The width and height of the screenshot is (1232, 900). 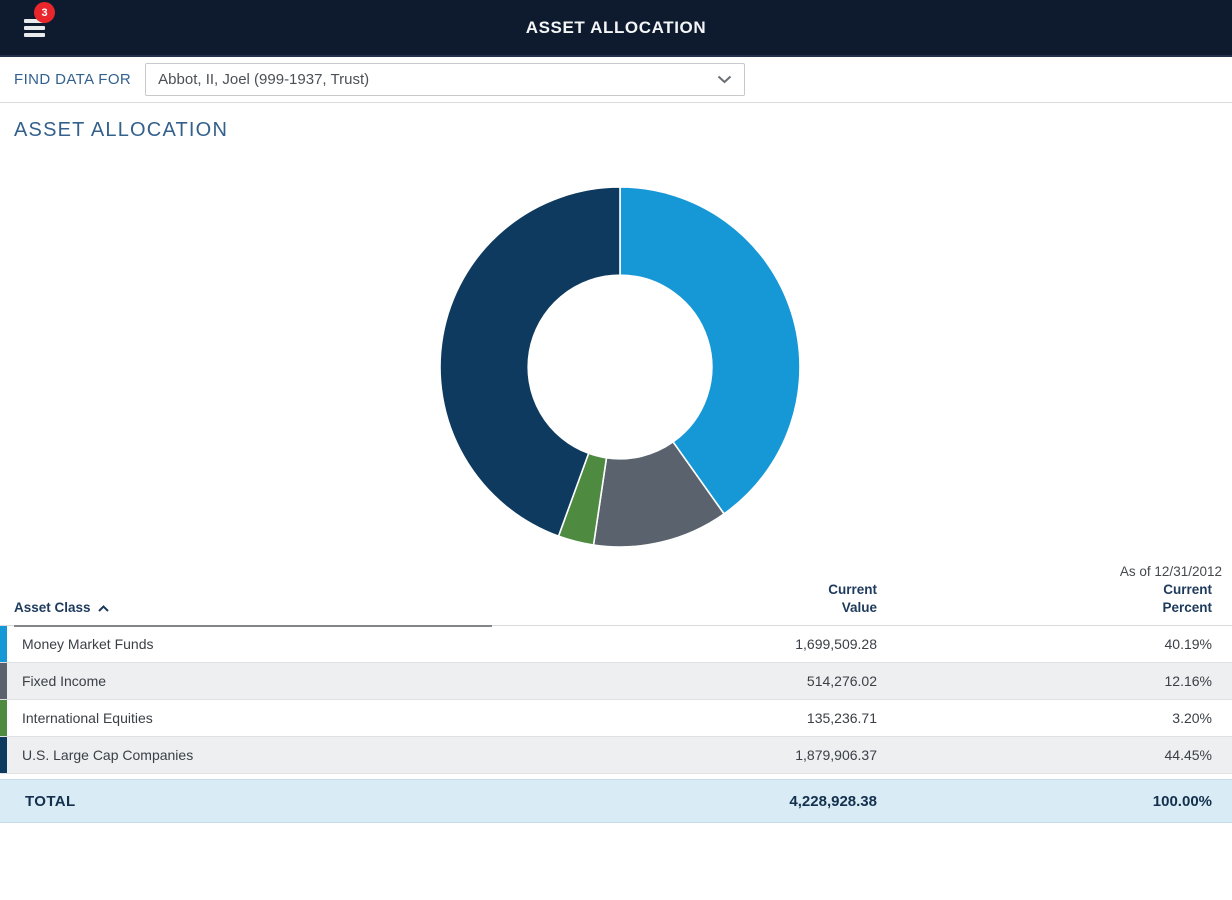 I want to click on caret-up-icon, so click(x=103, y=608).